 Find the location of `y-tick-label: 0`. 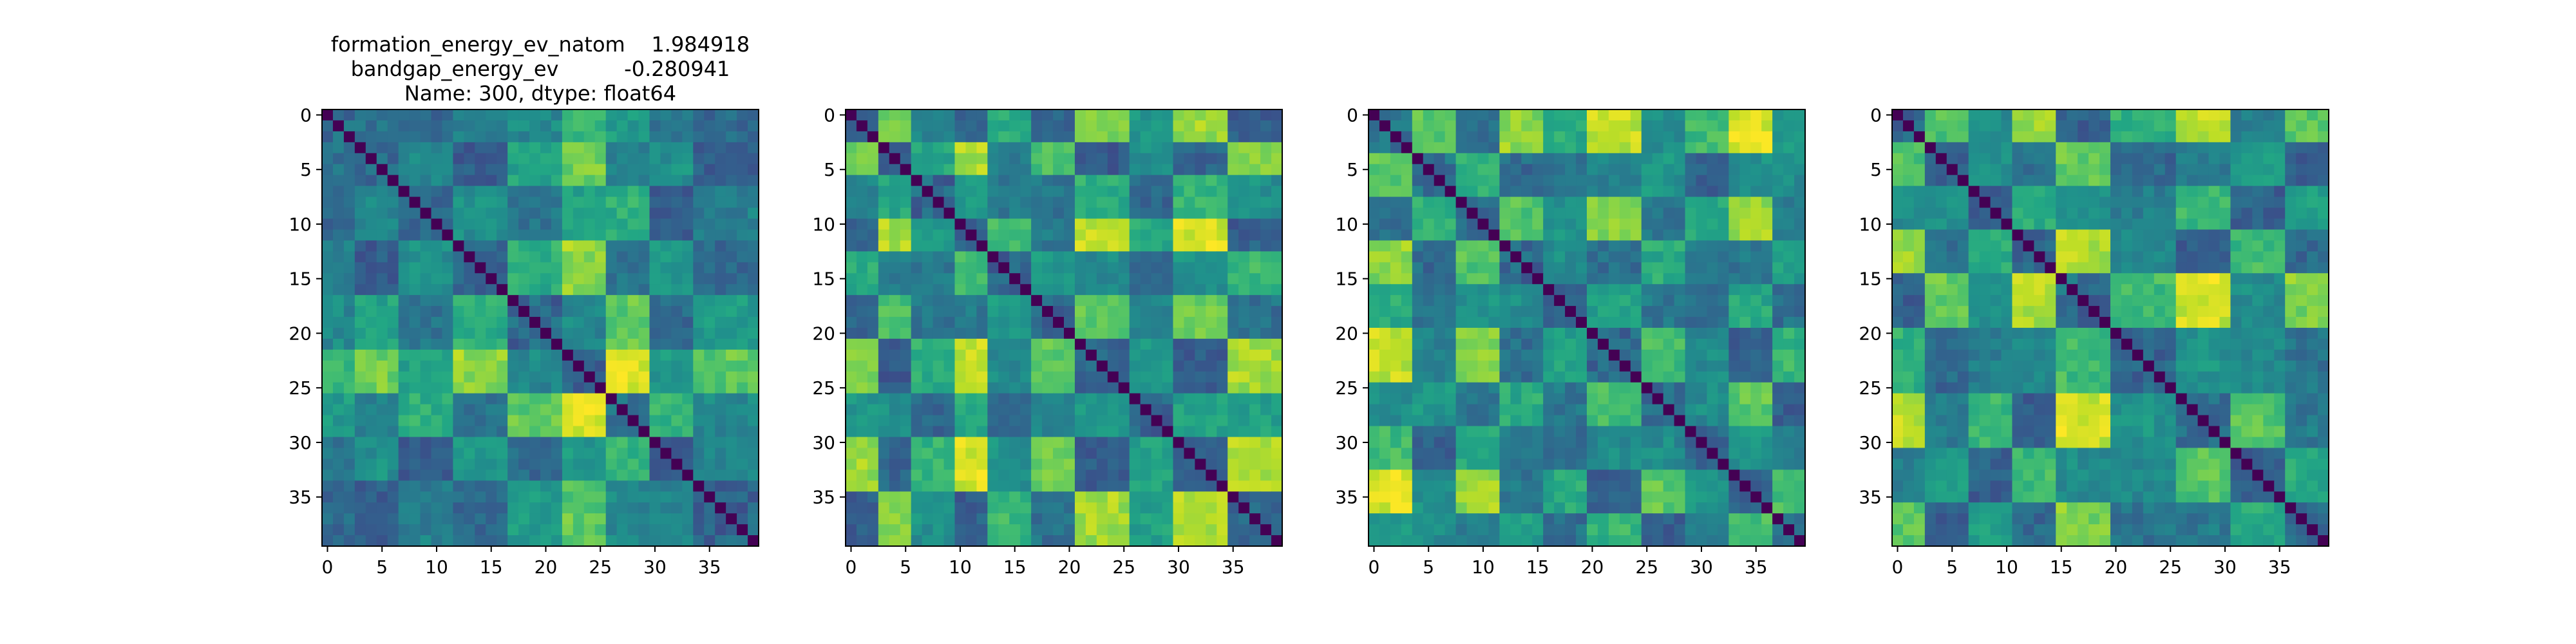

y-tick-label: 0 is located at coordinates (1352, 115).